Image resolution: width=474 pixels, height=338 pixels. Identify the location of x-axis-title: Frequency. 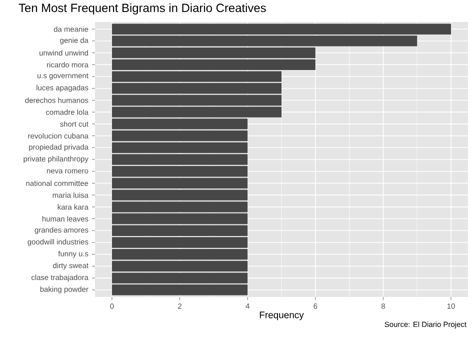
(282, 316).